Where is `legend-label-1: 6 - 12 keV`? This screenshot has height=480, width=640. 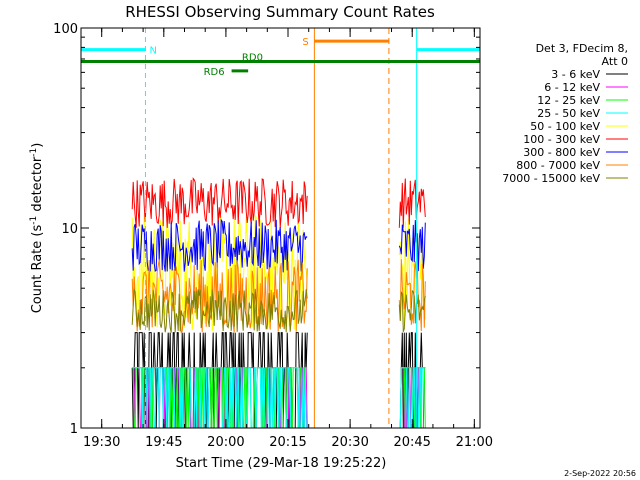 legend-label-1: 6 - 12 keV is located at coordinates (572, 87).